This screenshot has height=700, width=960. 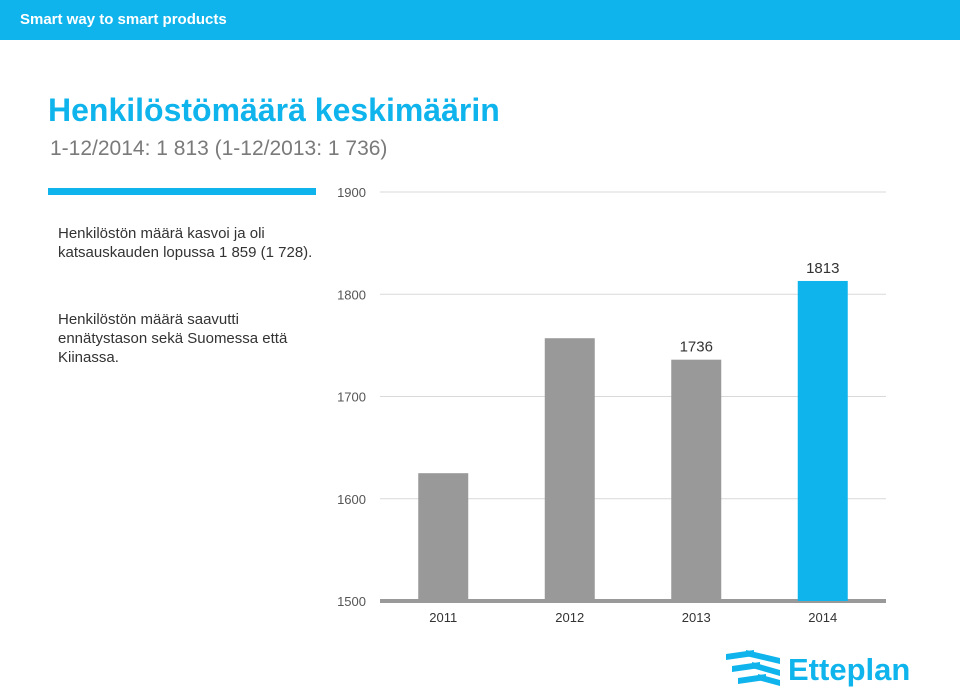 What do you see at coordinates (274, 110) in the screenshot?
I see `slide-title: Henkilöstömäärä keskimäärin` at bounding box center [274, 110].